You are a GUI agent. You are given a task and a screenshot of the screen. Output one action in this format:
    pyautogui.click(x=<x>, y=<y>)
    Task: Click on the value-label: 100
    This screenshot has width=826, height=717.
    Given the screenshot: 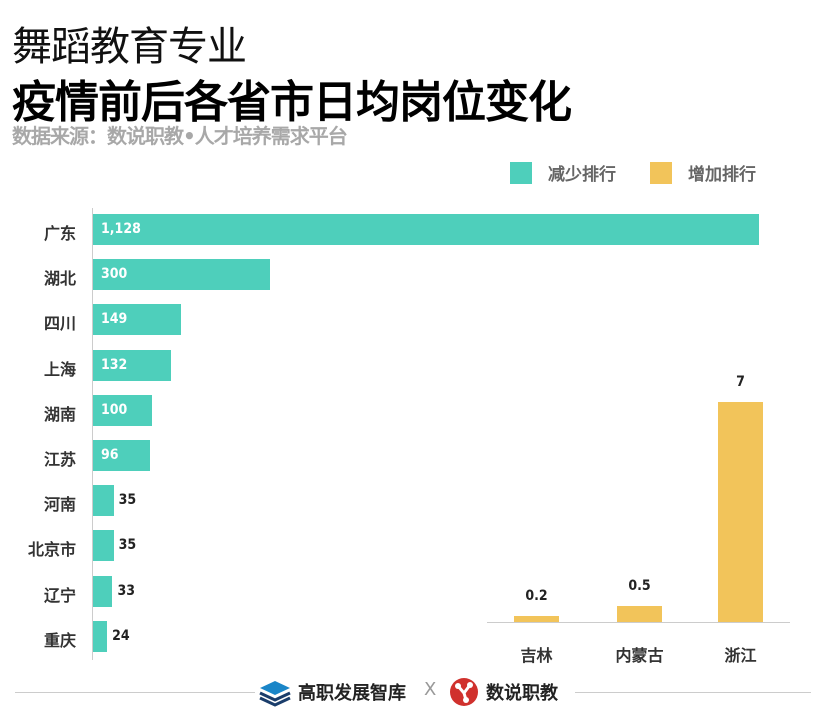 What is the action you would take?
    pyautogui.click(x=114, y=409)
    